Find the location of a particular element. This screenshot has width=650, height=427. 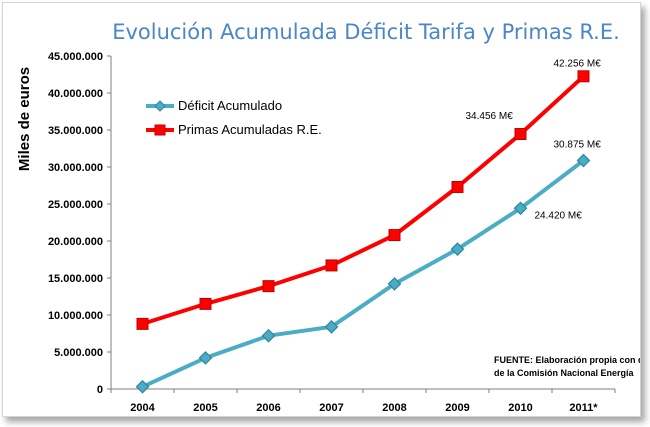

x-tick-label: 2008 is located at coordinates (394, 408).